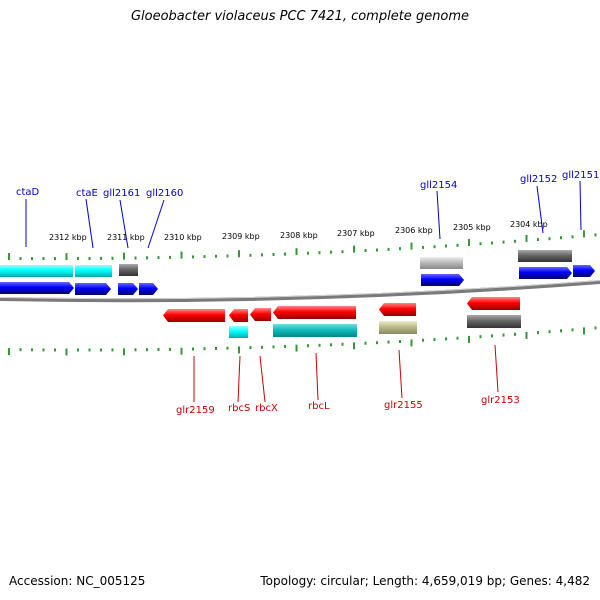  I want to click on gene-glr2153-homolog, so click(494, 321).